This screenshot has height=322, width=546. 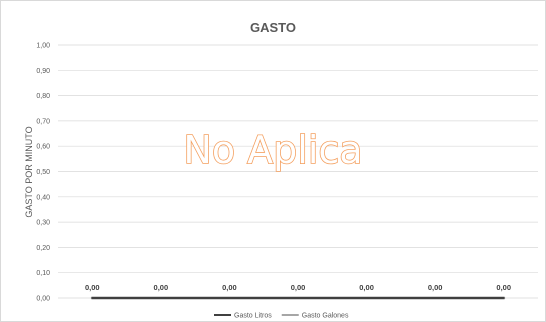 I want to click on legend-label: Gasto Litros, so click(x=253, y=316).